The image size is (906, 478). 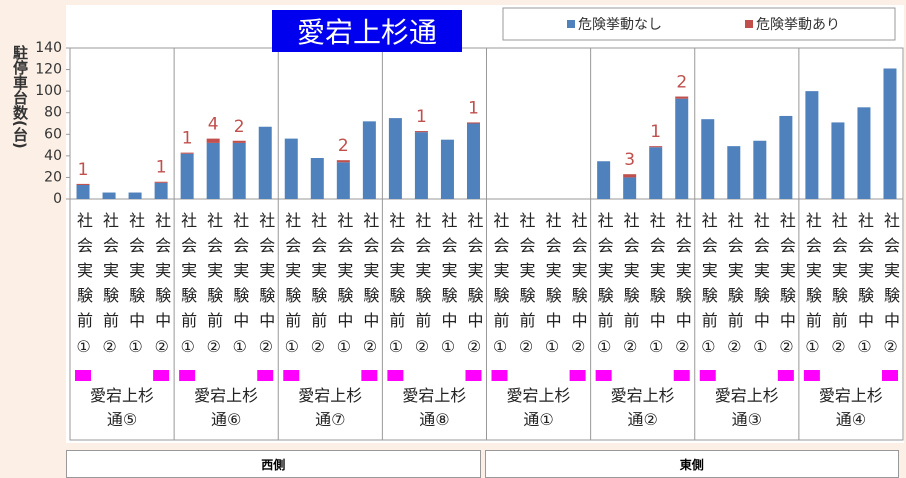 I want to click on group-label: 愛宕上杉通③, so click(x=746, y=407).